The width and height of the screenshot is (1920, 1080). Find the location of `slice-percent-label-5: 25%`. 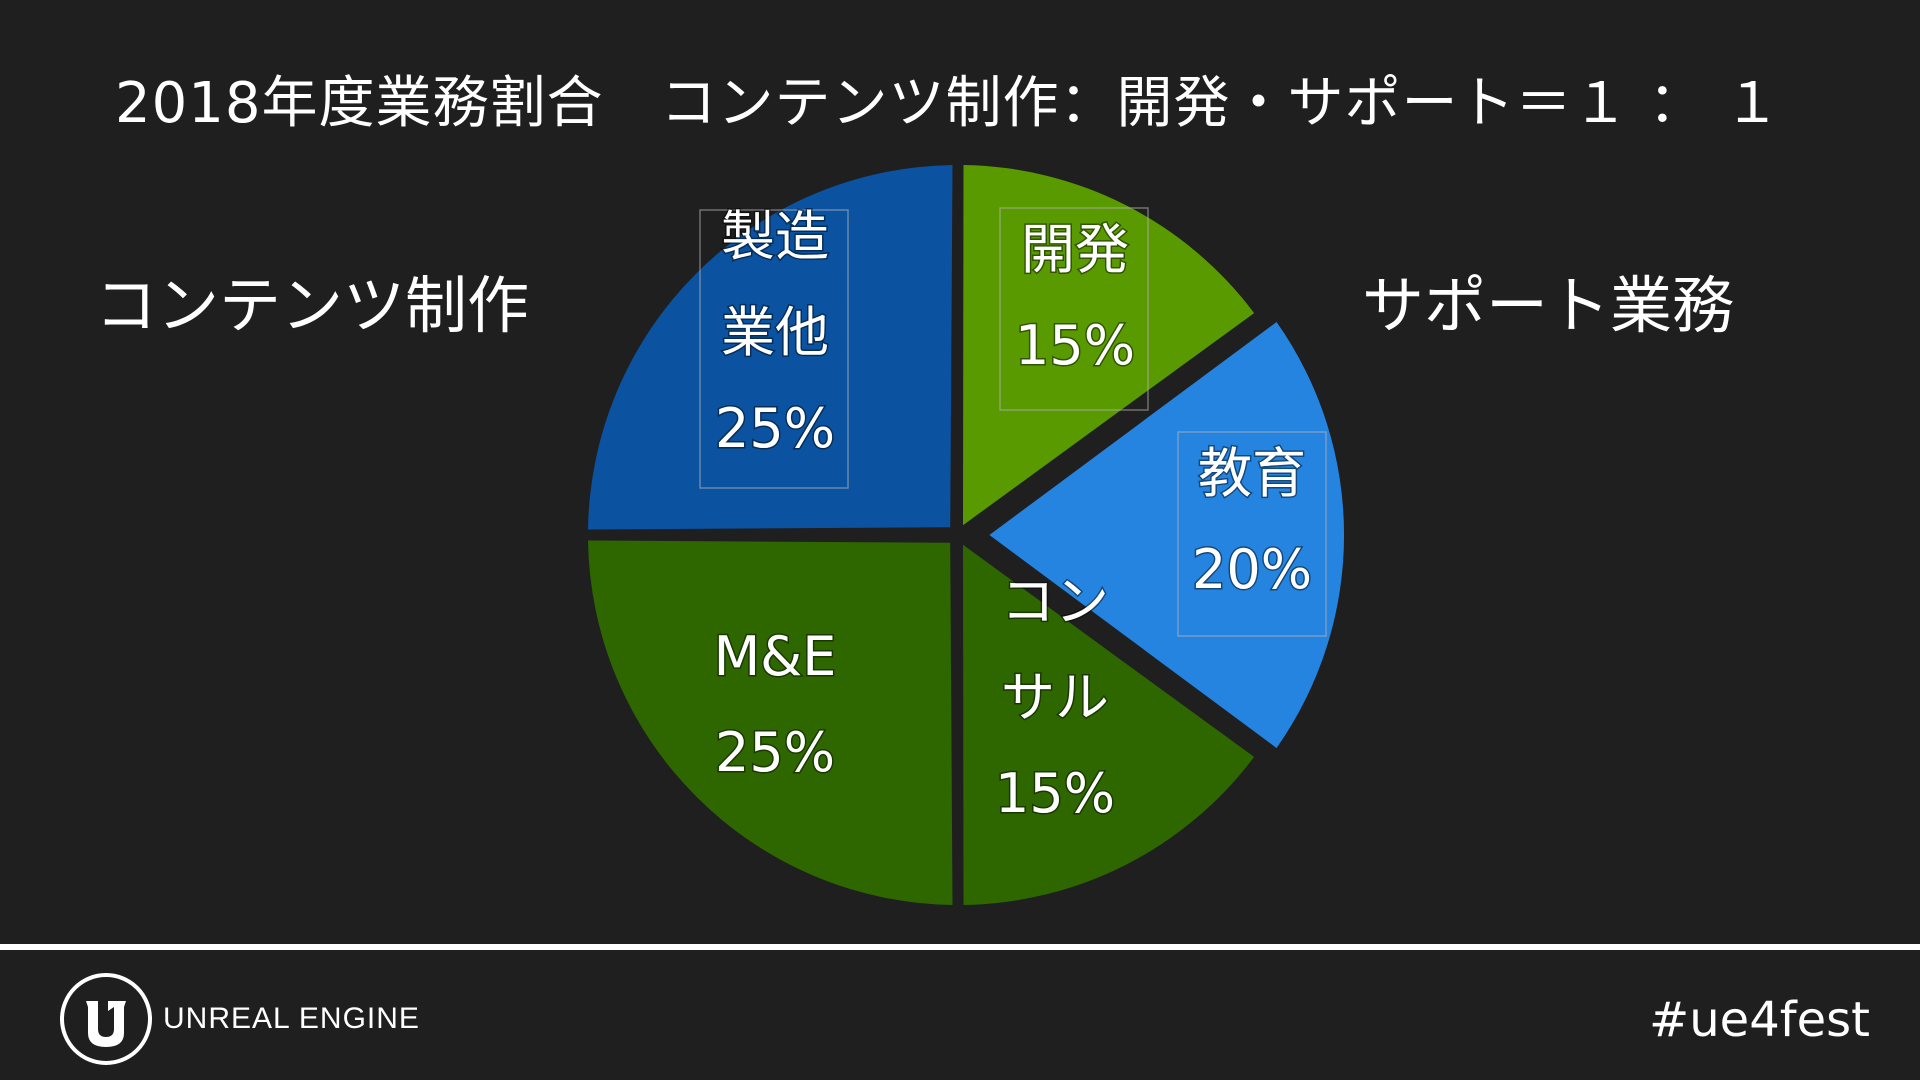

slice-percent-label-5: 25% is located at coordinates (775, 428).